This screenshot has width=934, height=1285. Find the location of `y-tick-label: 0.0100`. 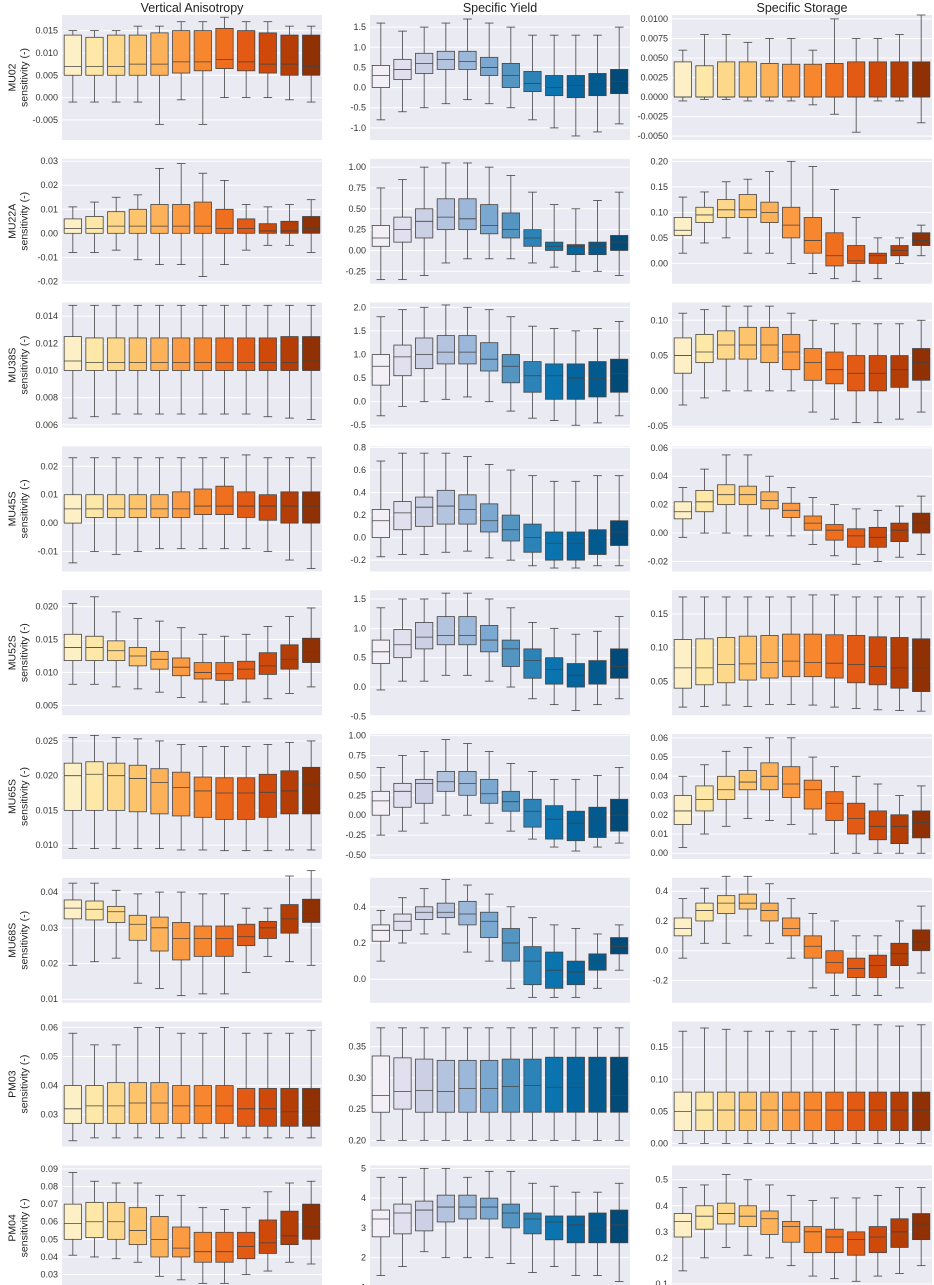

y-tick-label: 0.0100 is located at coordinates (654, 19).